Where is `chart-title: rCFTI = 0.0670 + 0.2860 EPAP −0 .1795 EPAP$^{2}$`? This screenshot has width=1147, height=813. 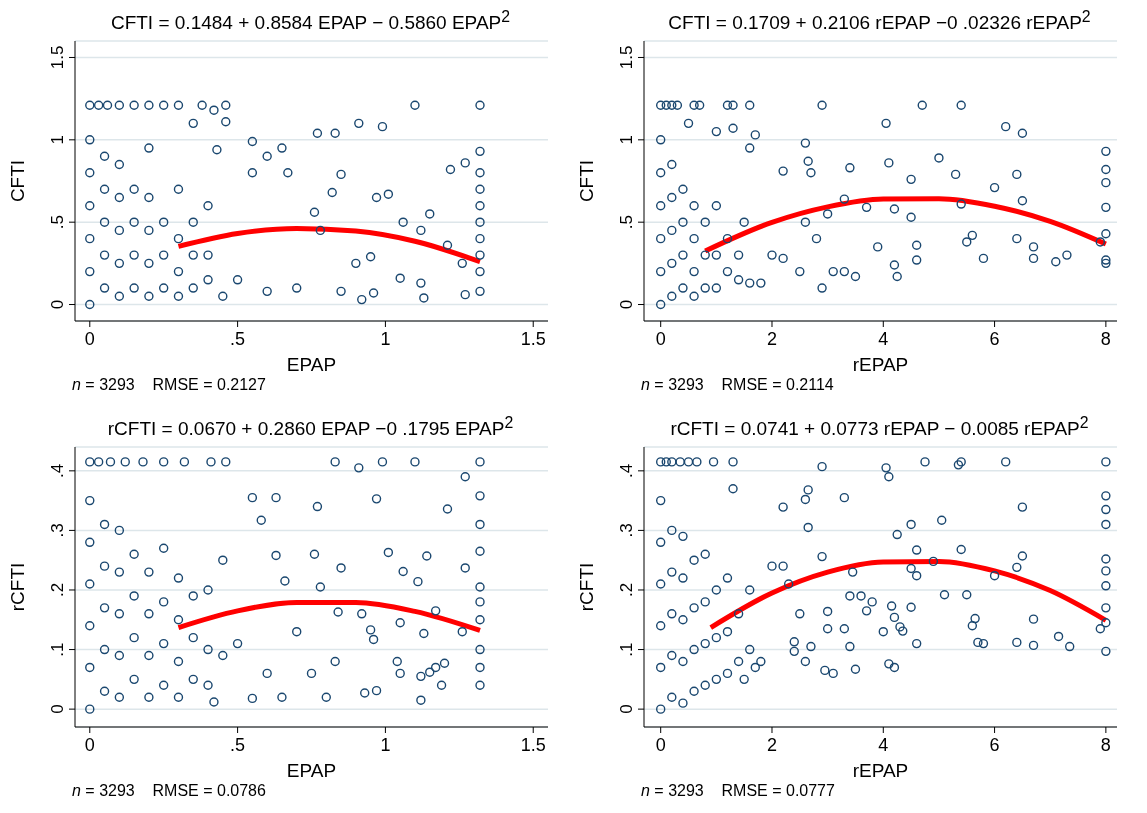
chart-title: rCFTI = 0.0670 + 0.2860 EPAP −0 .1795 EPAP$^{2}$ is located at coordinates (310, 428).